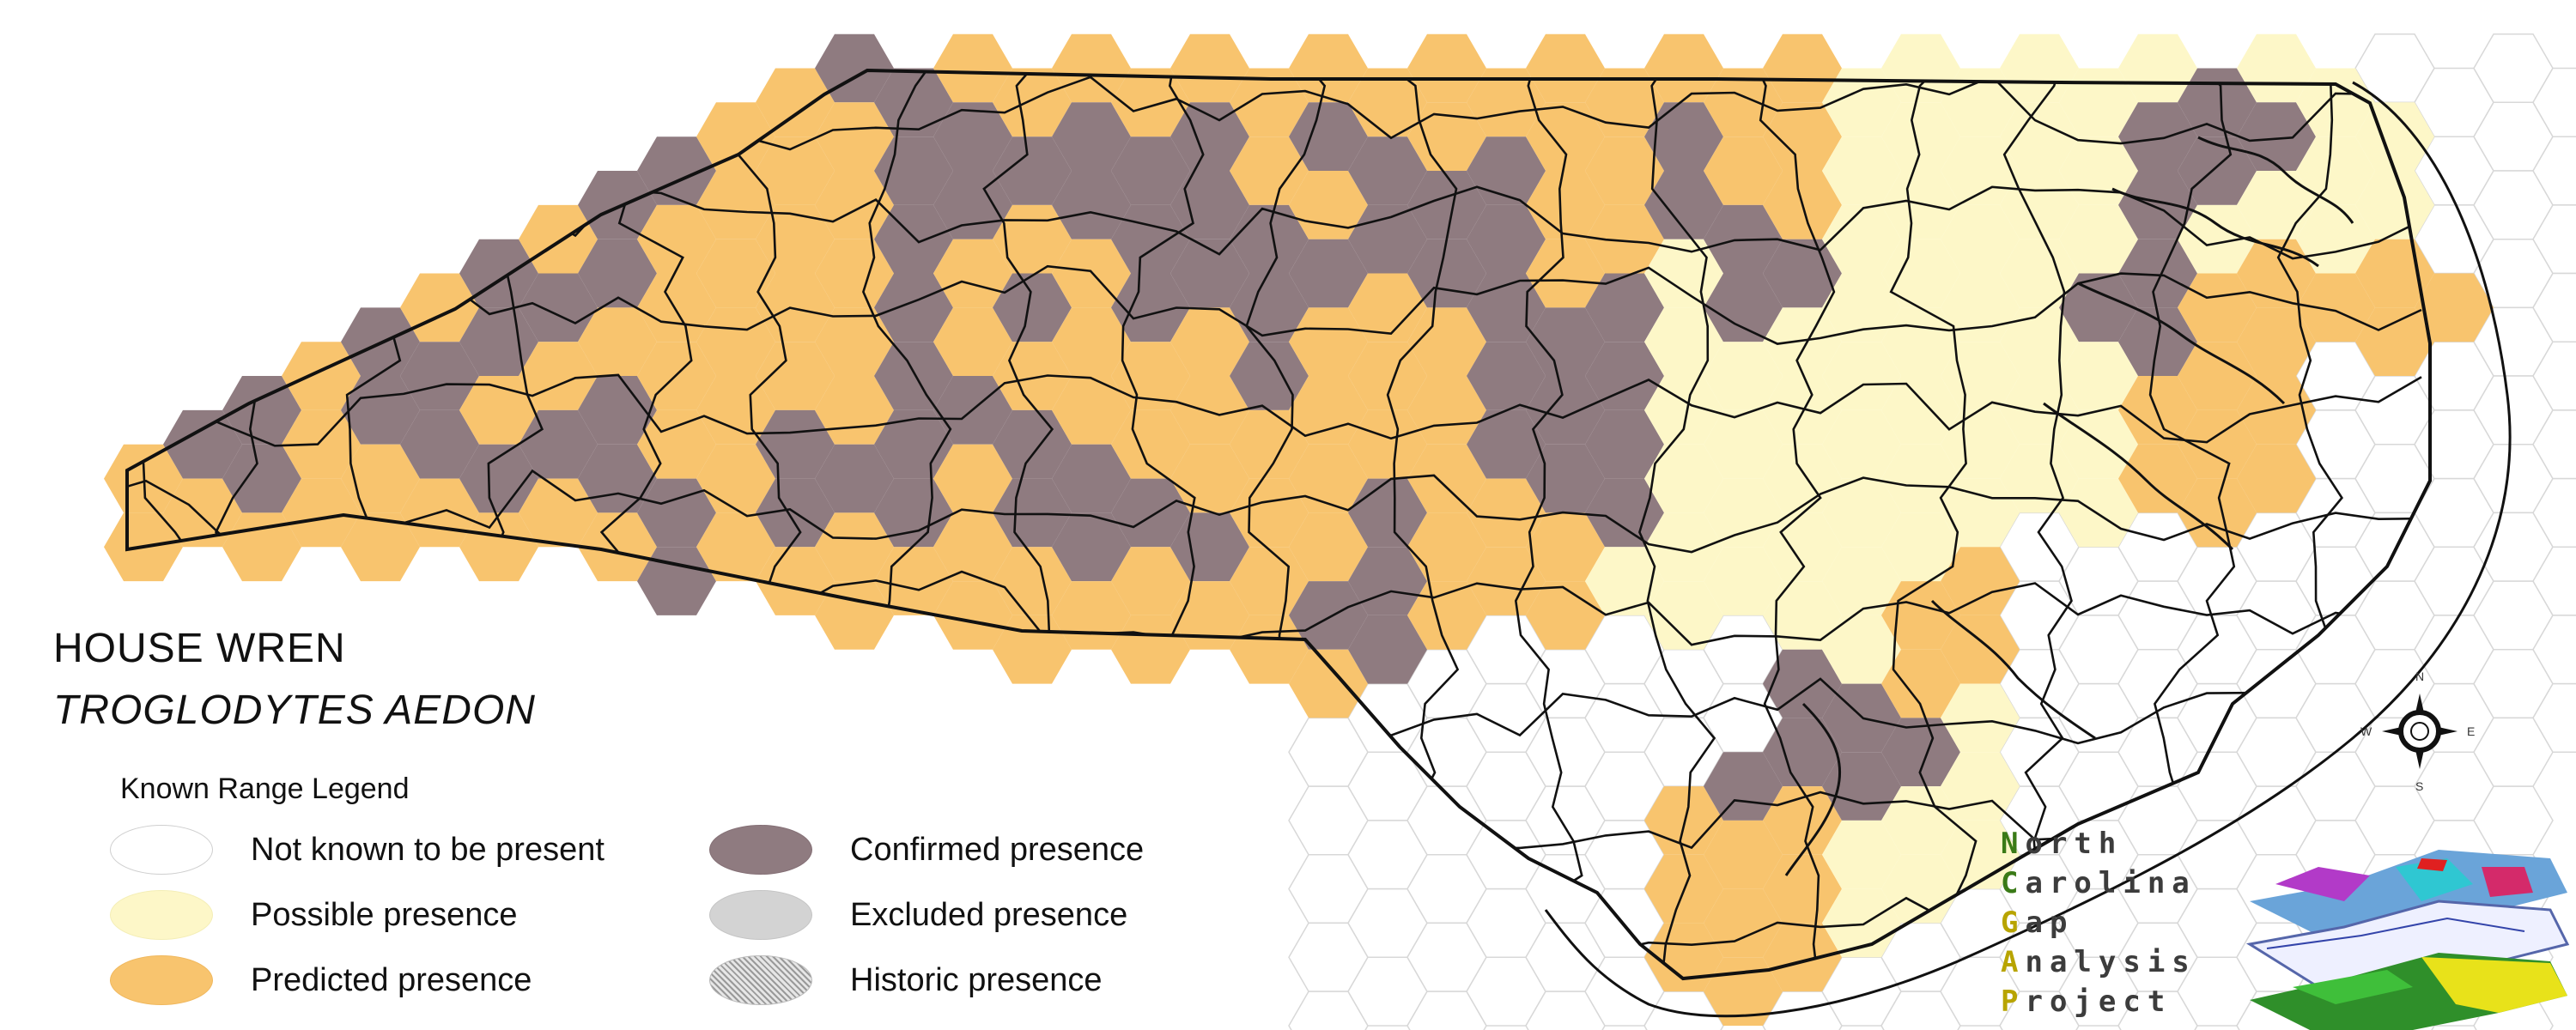  Describe the element at coordinates (391, 979) in the screenshot. I see `legend-label-predicted: Predicted presence` at that location.